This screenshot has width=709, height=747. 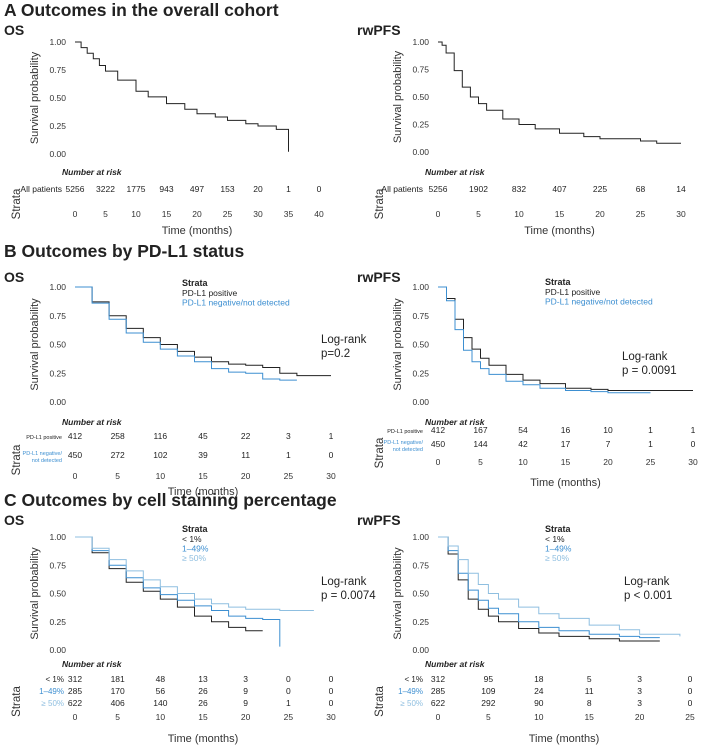 What do you see at coordinates (438, 462) in the screenshot?
I see `b-rwpfs-xtick-label: 0` at bounding box center [438, 462].